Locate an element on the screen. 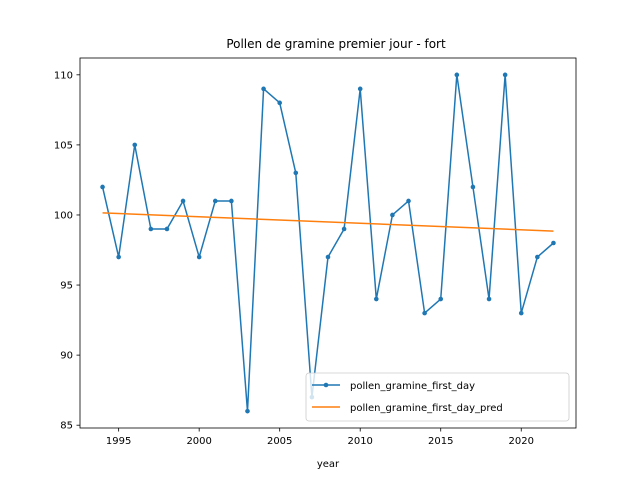 The image size is (640, 480). x-axis: 1995 2000 2005 2010 2015 2020 is located at coordinates (320, 437).